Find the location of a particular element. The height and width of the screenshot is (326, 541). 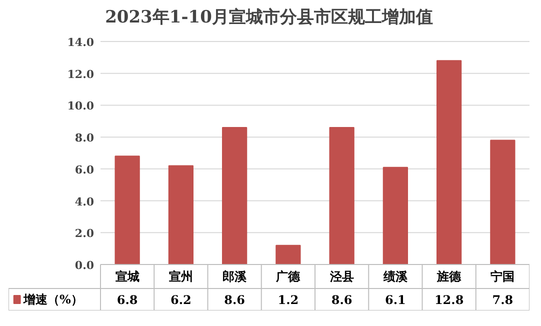

chart-title: 2023年1-10月宣城市分县市区规工增加值 is located at coordinates (269, 18).